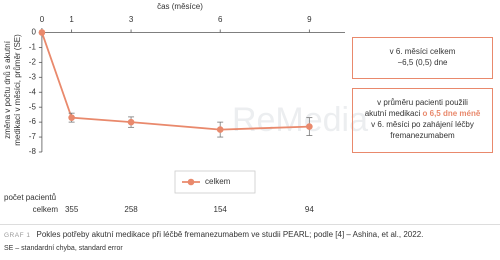 Image resolution: width=500 pixels, height=260 pixels. Describe the element at coordinates (33, 106) in the screenshot. I see `y-tick-label: -5` at that location.